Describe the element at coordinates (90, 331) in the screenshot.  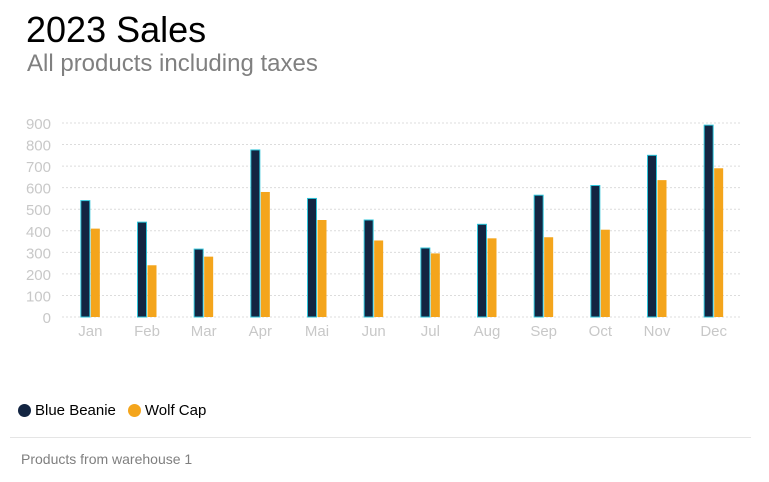
I see `x-tick-label: Jan` at that location.